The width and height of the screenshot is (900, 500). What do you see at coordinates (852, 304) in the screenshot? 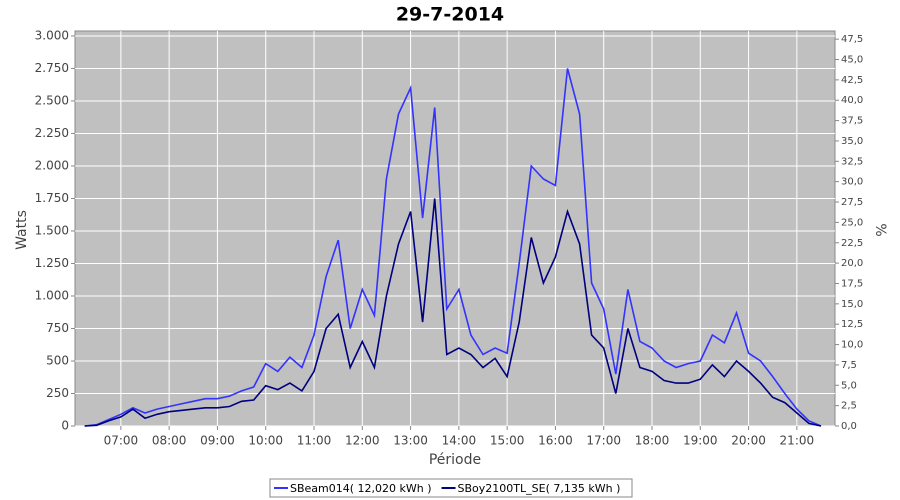
I see `y2-tick-label: 15,0` at bounding box center [852, 304].